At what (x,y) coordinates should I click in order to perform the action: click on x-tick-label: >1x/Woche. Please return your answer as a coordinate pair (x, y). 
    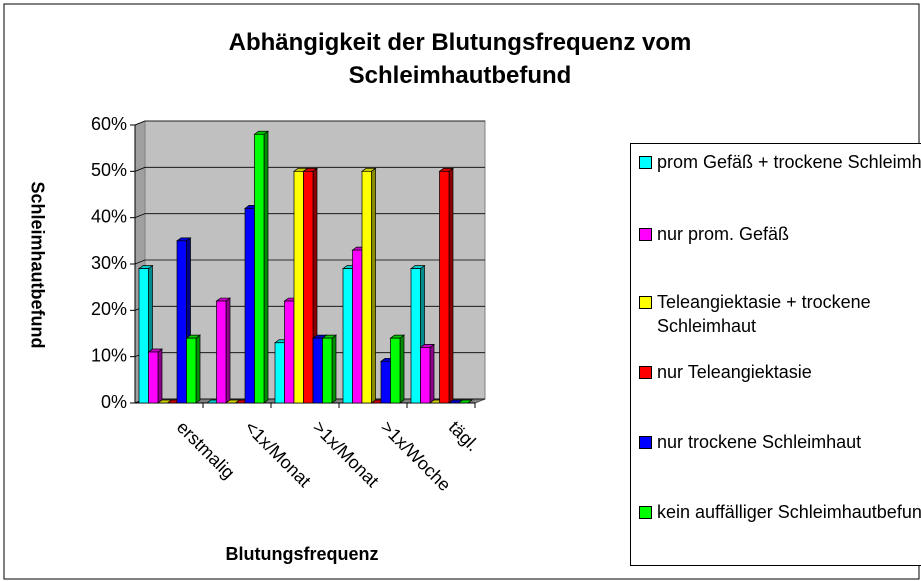
    Looking at the image, I should click on (416, 456).